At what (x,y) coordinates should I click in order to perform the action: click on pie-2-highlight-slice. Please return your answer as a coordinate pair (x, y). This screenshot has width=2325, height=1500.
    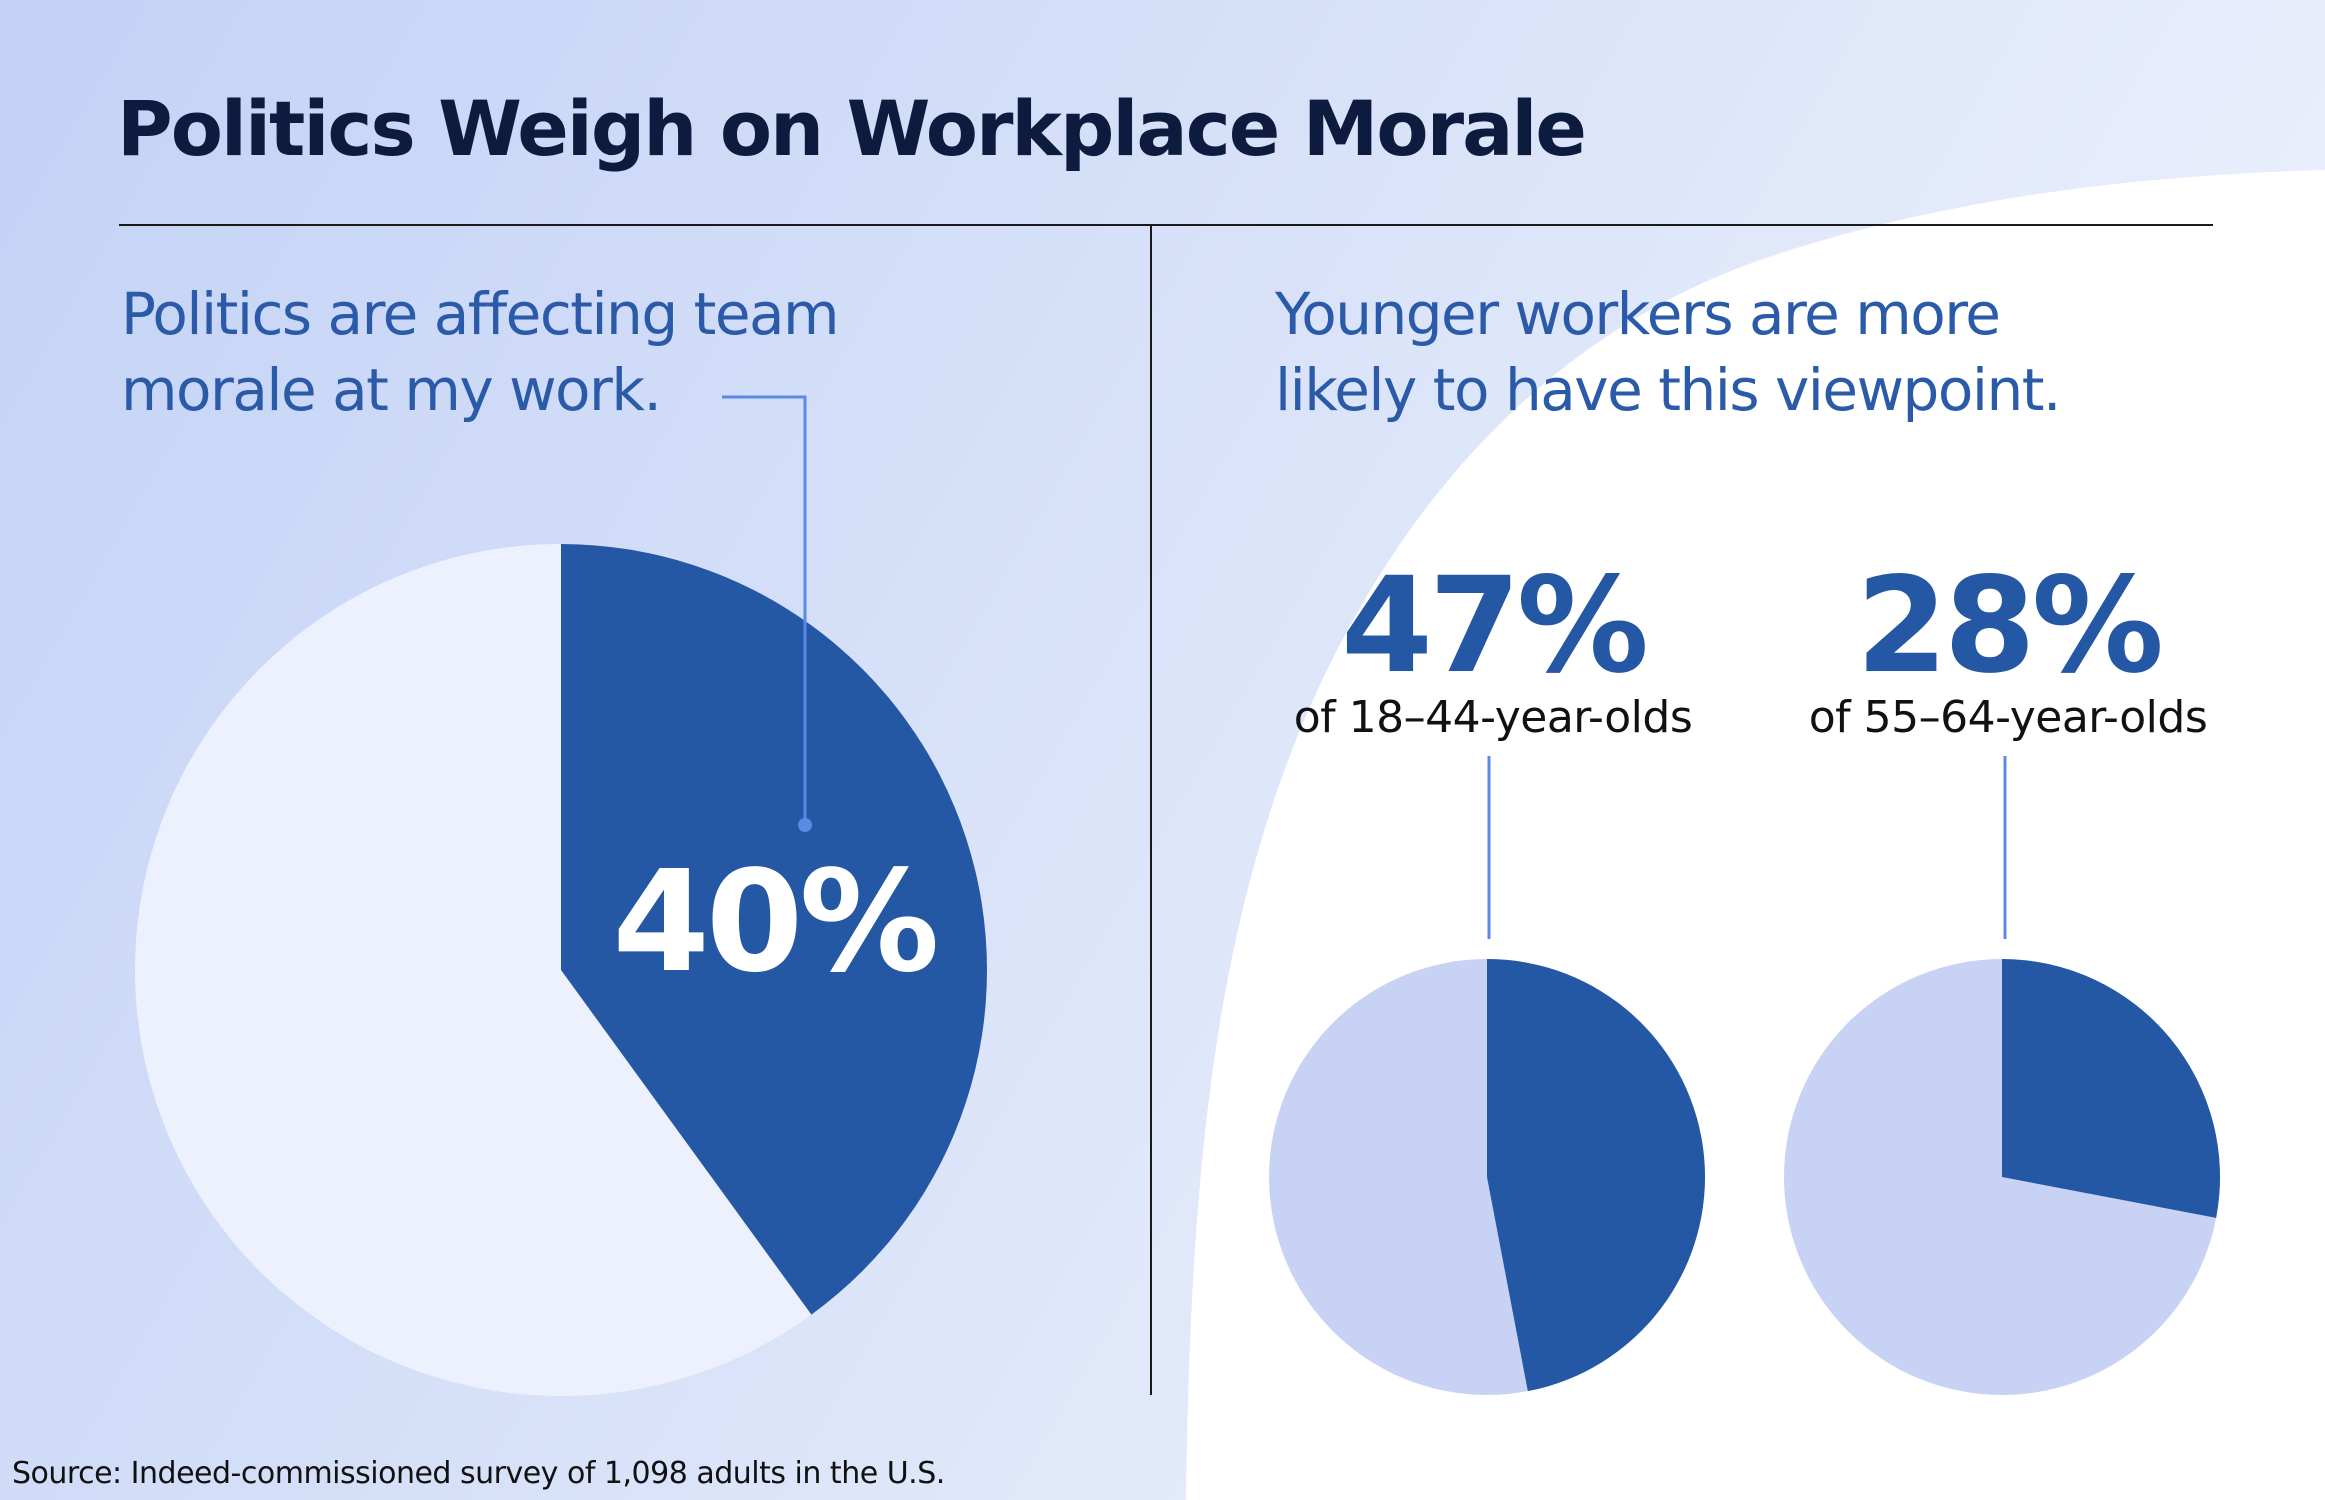
    Looking at the image, I should click on (1596, 1175).